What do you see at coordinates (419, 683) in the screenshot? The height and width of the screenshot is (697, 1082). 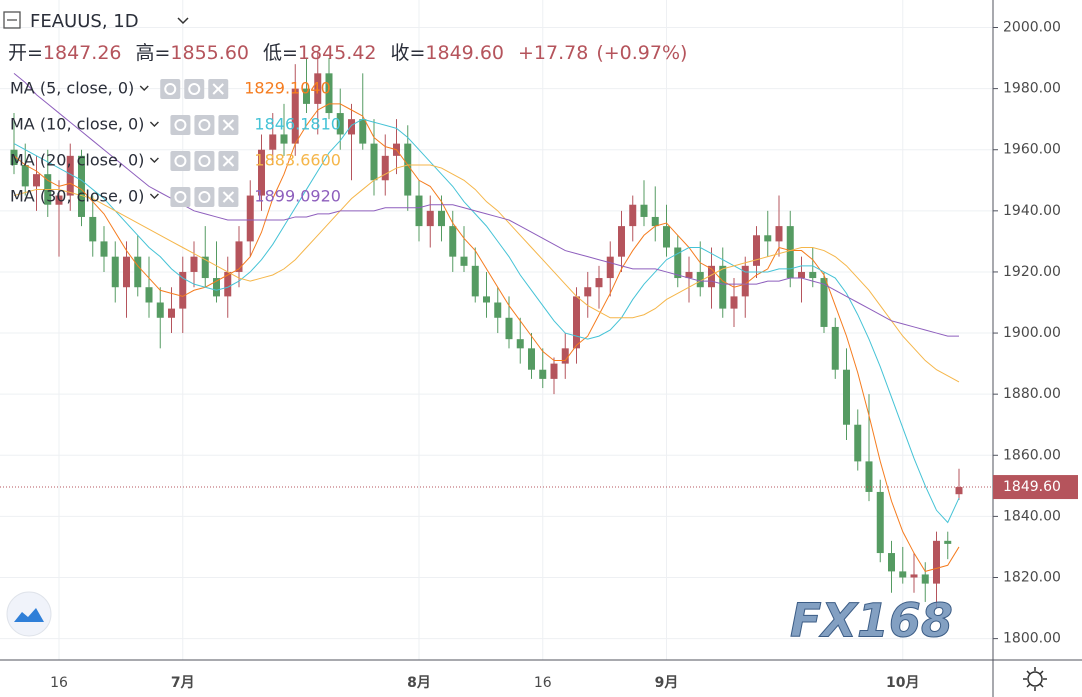 I see `x-tick-label: 8月` at bounding box center [419, 683].